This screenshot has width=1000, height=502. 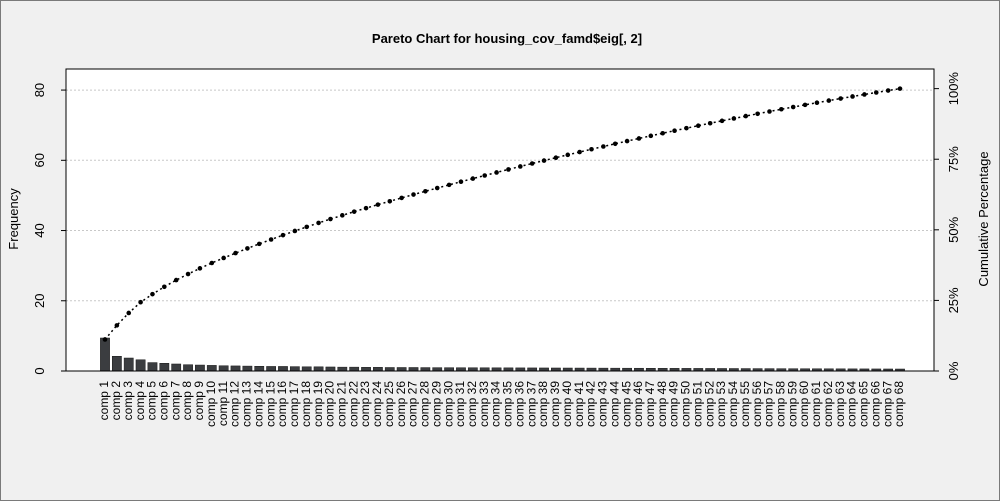 I want to click on x-tick-label: comp 27, so click(x=413, y=404).